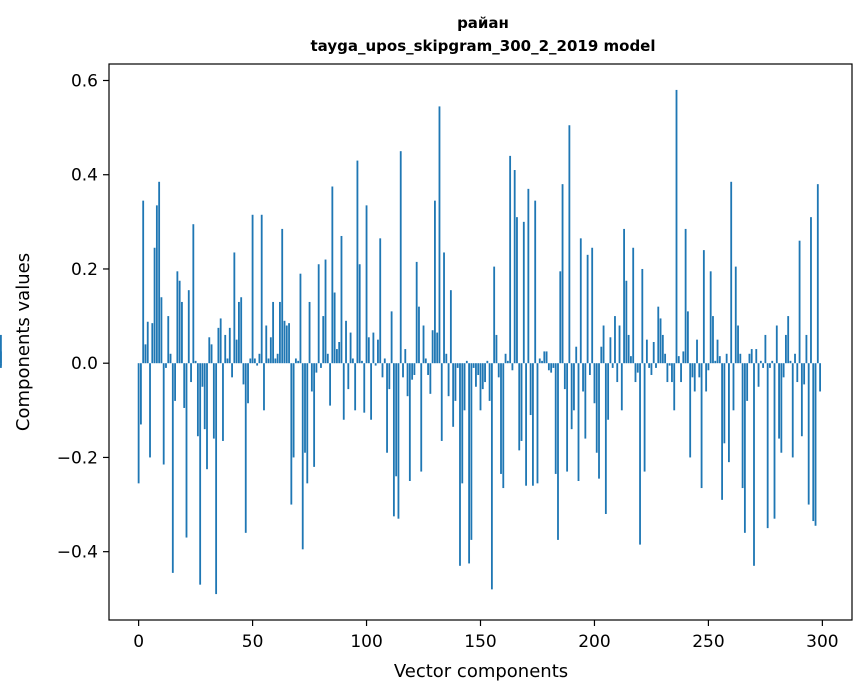 The width and height of the screenshot is (867, 696). Describe the element at coordinates (366, 642) in the screenshot. I see `x-tick-label: 100` at that location.